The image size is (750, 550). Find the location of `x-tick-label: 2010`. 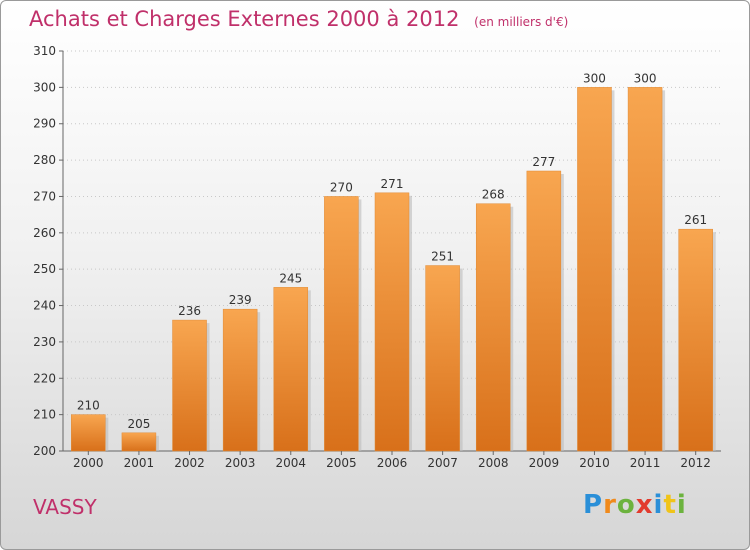

x-tick-label: 2010 is located at coordinates (594, 463).